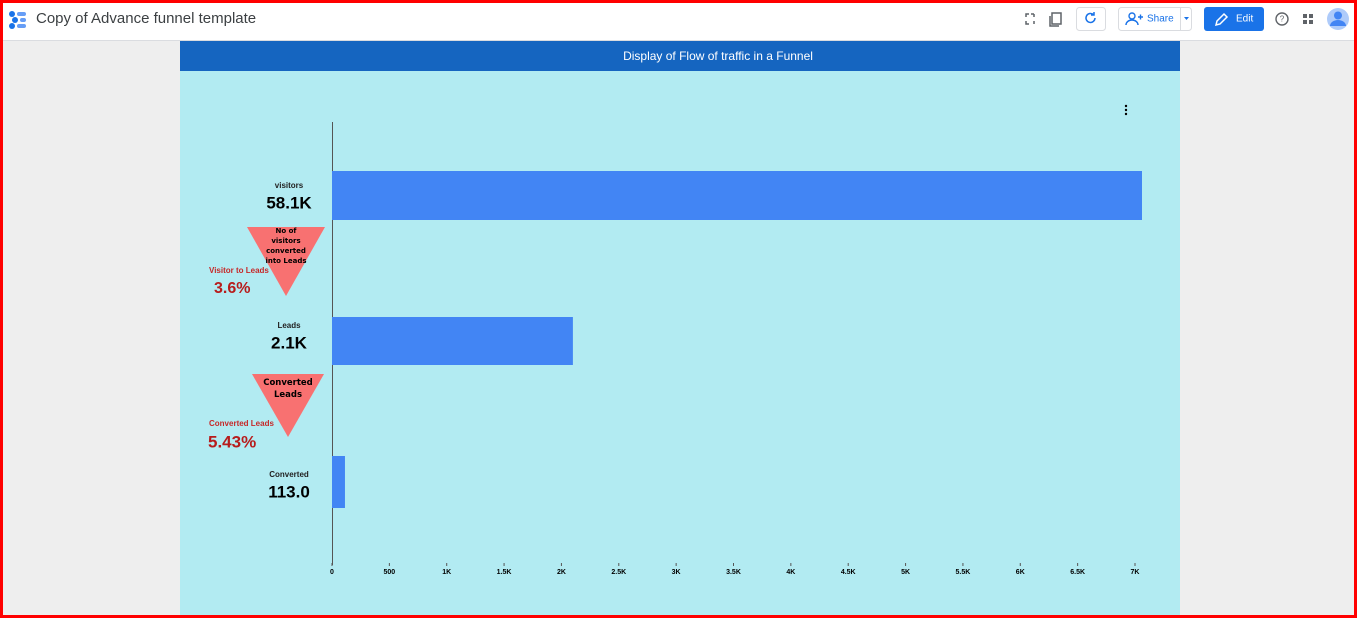 The image size is (1357, 618). Describe the element at coordinates (1030, 19) in the screenshot. I see `fullscreen-icon` at that location.